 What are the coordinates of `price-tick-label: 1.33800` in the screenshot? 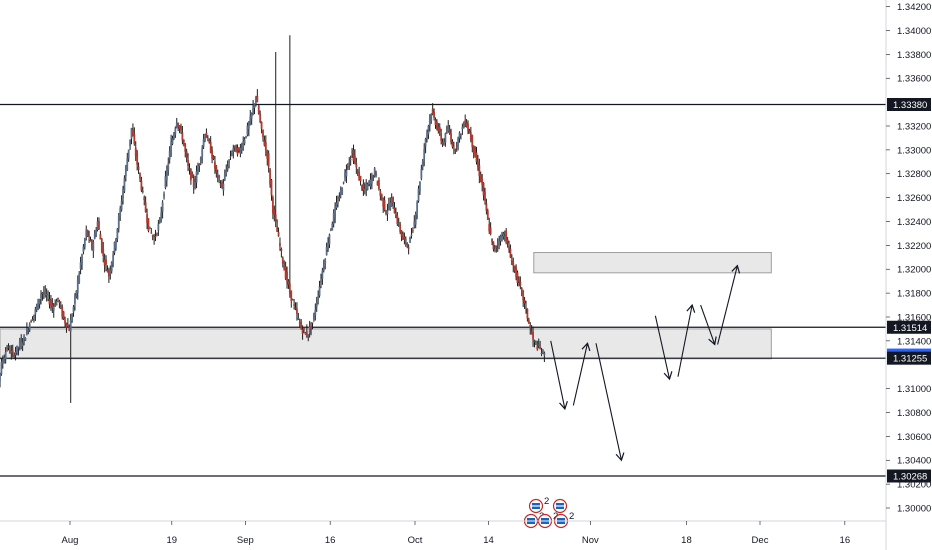 It's located at (914, 55).